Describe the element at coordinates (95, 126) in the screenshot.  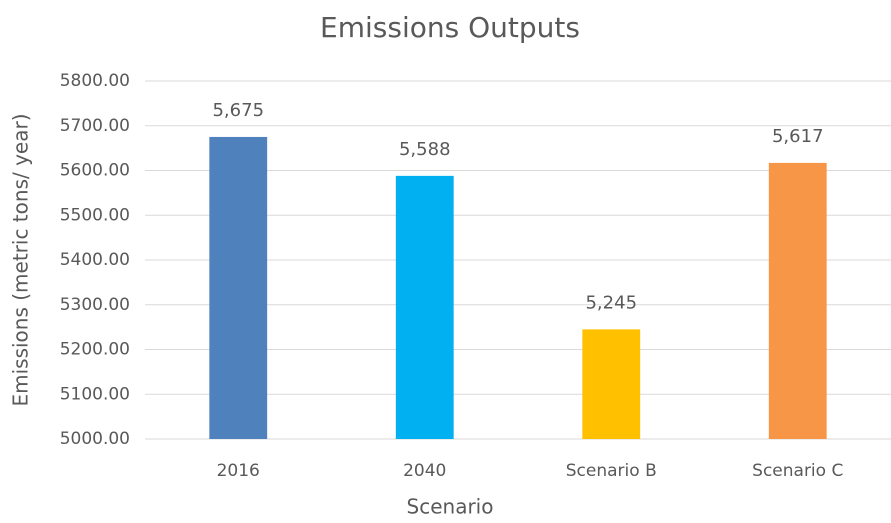
I see `y-tick-label: 5700.00` at that location.